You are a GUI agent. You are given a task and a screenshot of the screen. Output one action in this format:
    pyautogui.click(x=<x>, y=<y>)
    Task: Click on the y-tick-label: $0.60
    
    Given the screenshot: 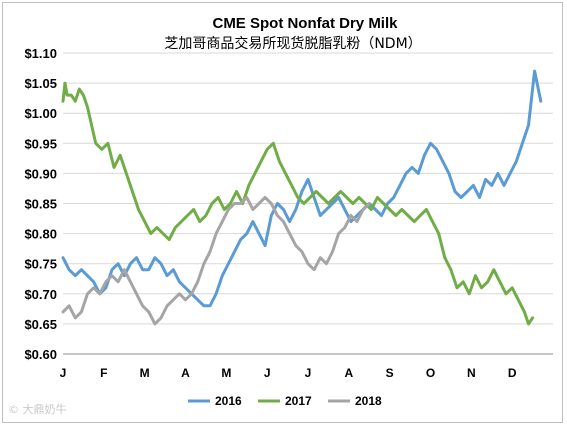 What is the action you would take?
    pyautogui.click(x=40, y=354)
    